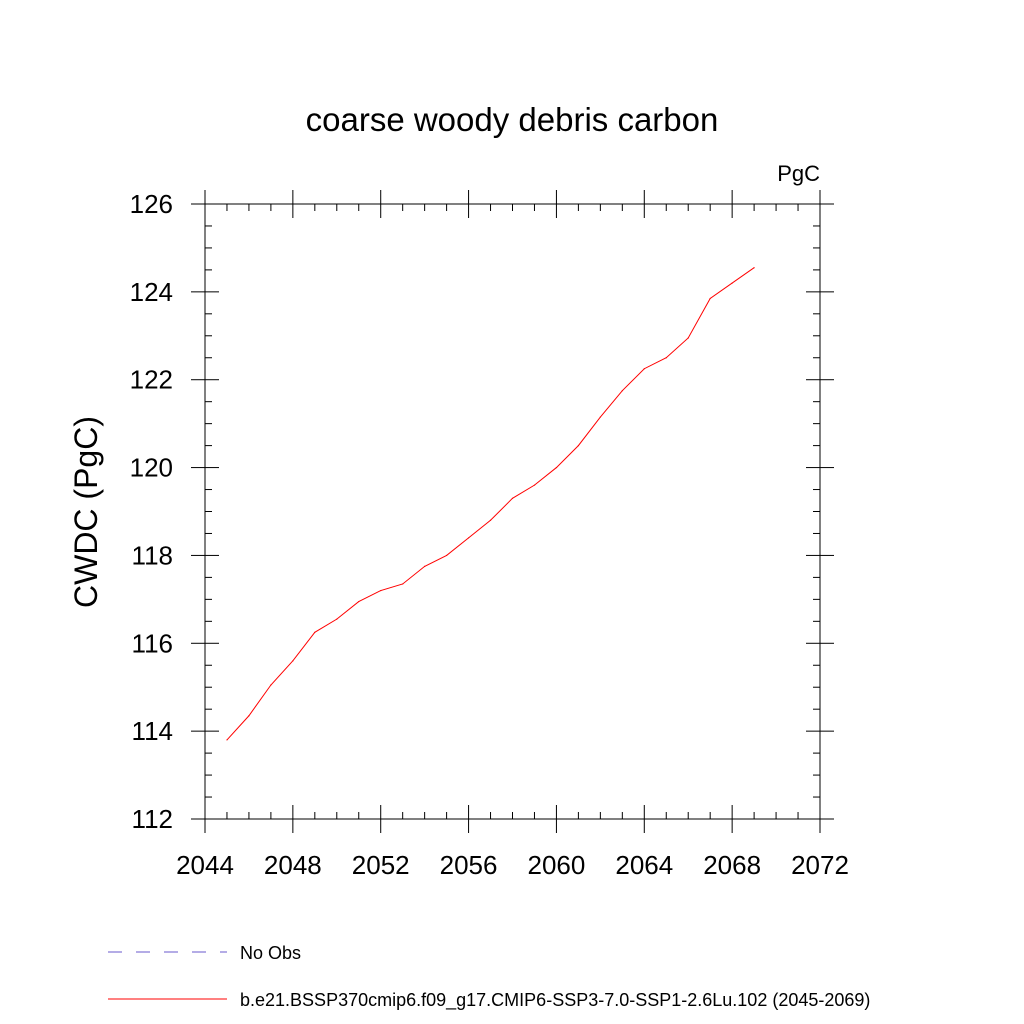 The height and width of the screenshot is (1024, 1024). What do you see at coordinates (644, 865) in the screenshot?
I see `x-tick-label: 2064` at bounding box center [644, 865].